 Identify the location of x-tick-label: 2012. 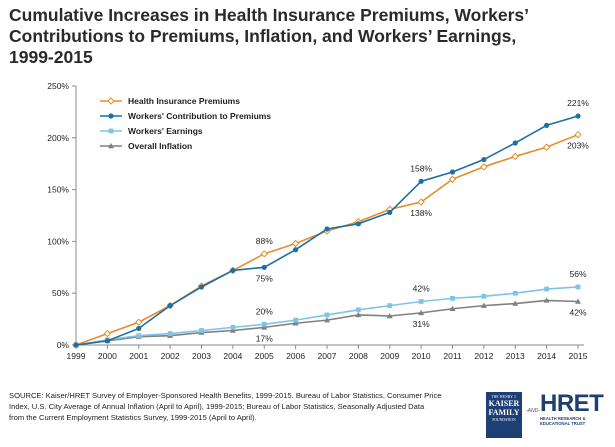
(483, 356).